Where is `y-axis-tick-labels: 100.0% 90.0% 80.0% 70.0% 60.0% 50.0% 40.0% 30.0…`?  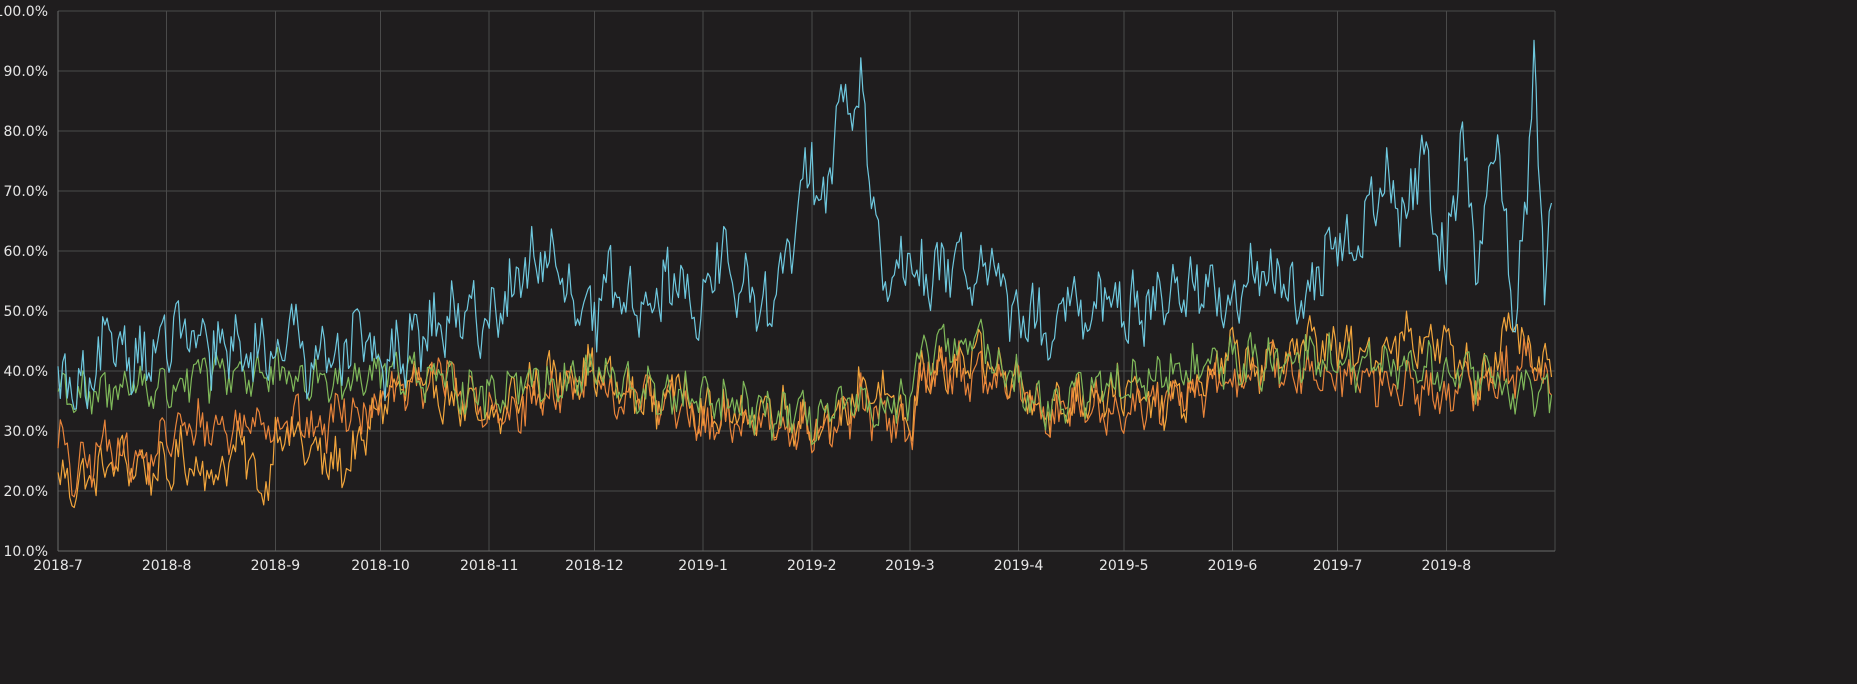
y-axis-tick-labels: 100.0% 90.0% 80.0% 70.0% 60.0% 50.0% 40.0% 30.0… is located at coordinates (24, 282).